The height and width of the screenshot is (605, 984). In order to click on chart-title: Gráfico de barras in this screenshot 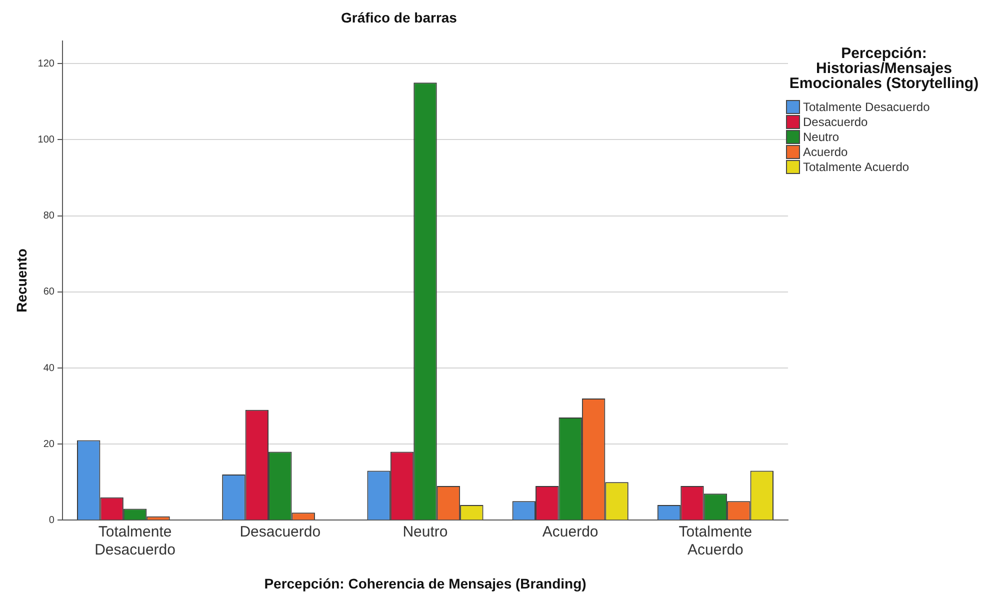, I will do `click(399, 17)`.